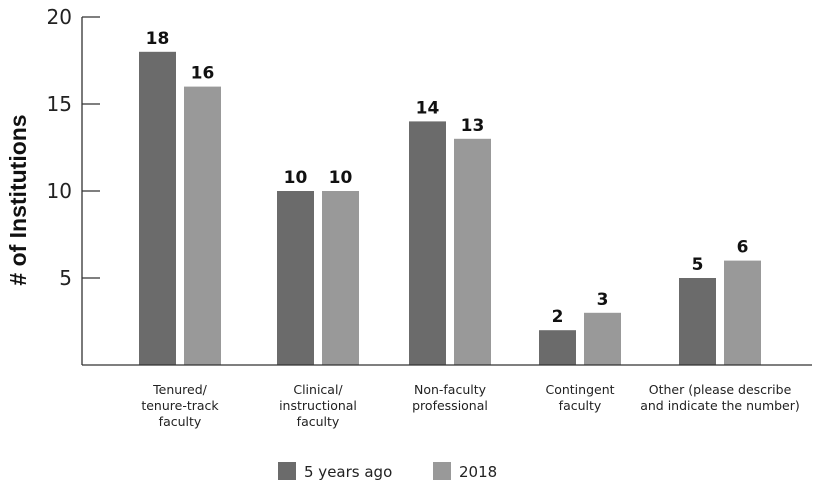  I want to click on data-label: 6, so click(743, 248).